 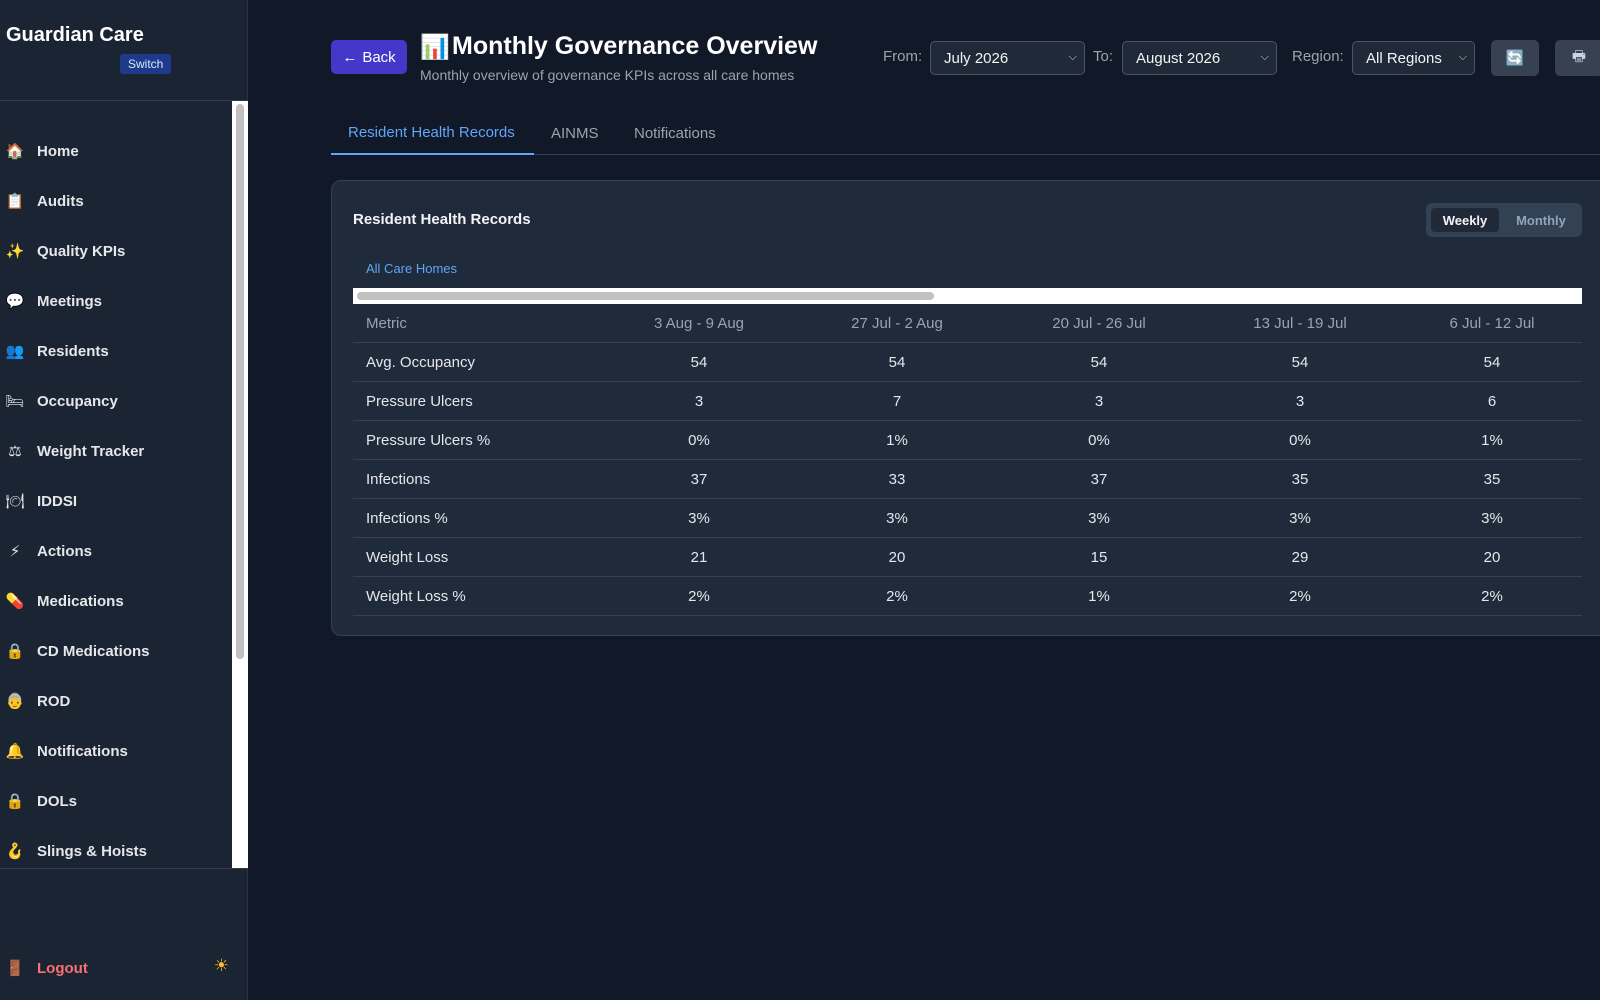 I want to click on sidebar-item-label: ROD, so click(x=54, y=701).